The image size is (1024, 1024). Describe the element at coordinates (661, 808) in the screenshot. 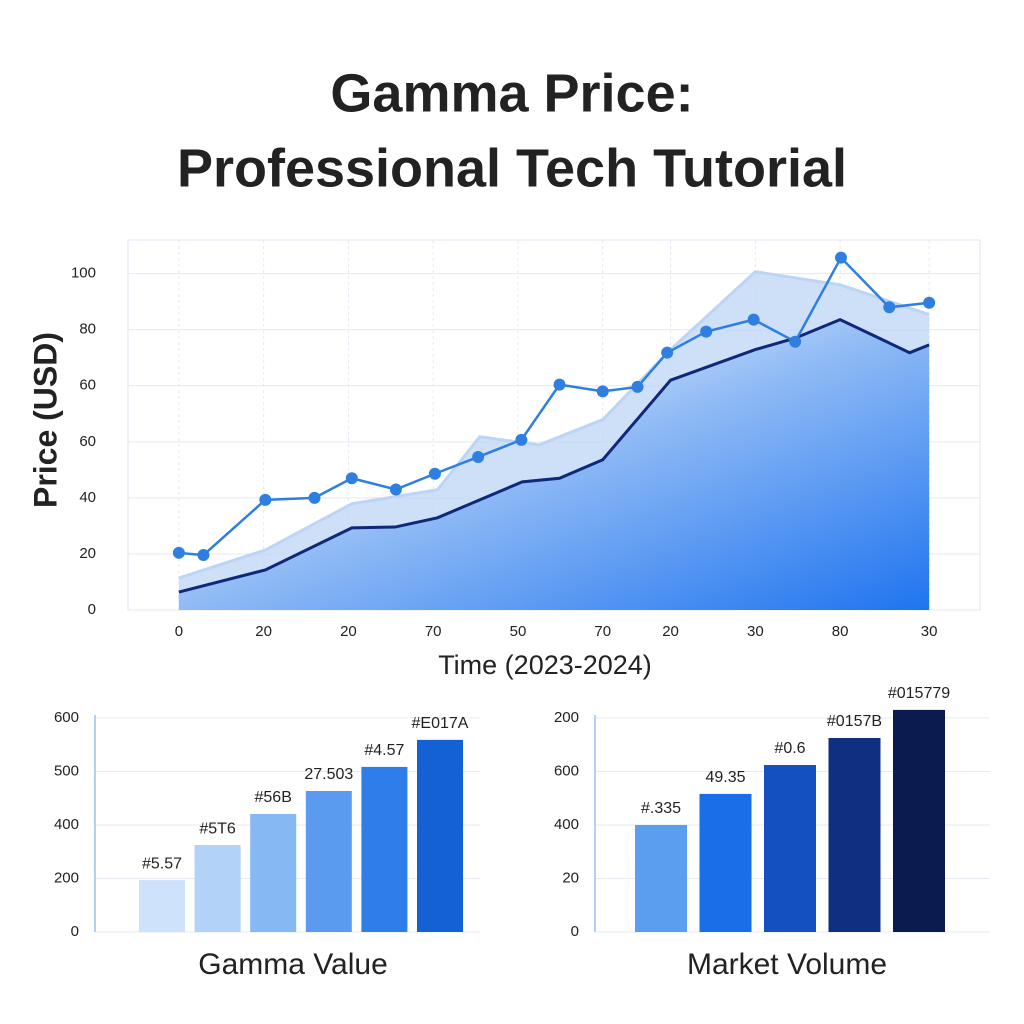

I see `annotation: #.335` at that location.